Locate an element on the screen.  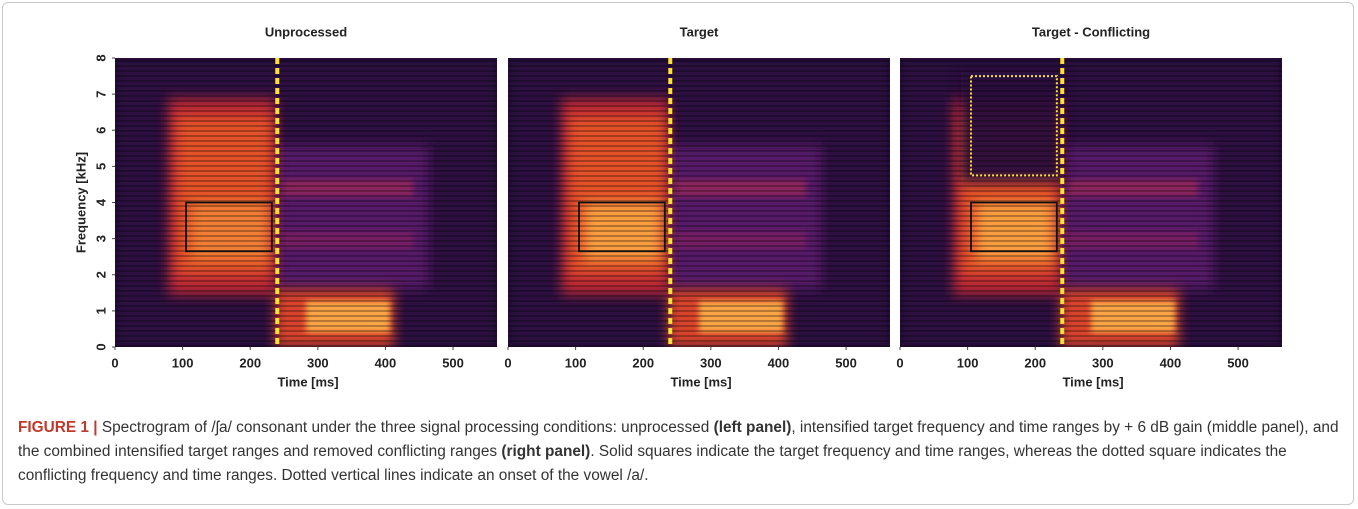
y-tick-label: 8 is located at coordinates (100, 57).